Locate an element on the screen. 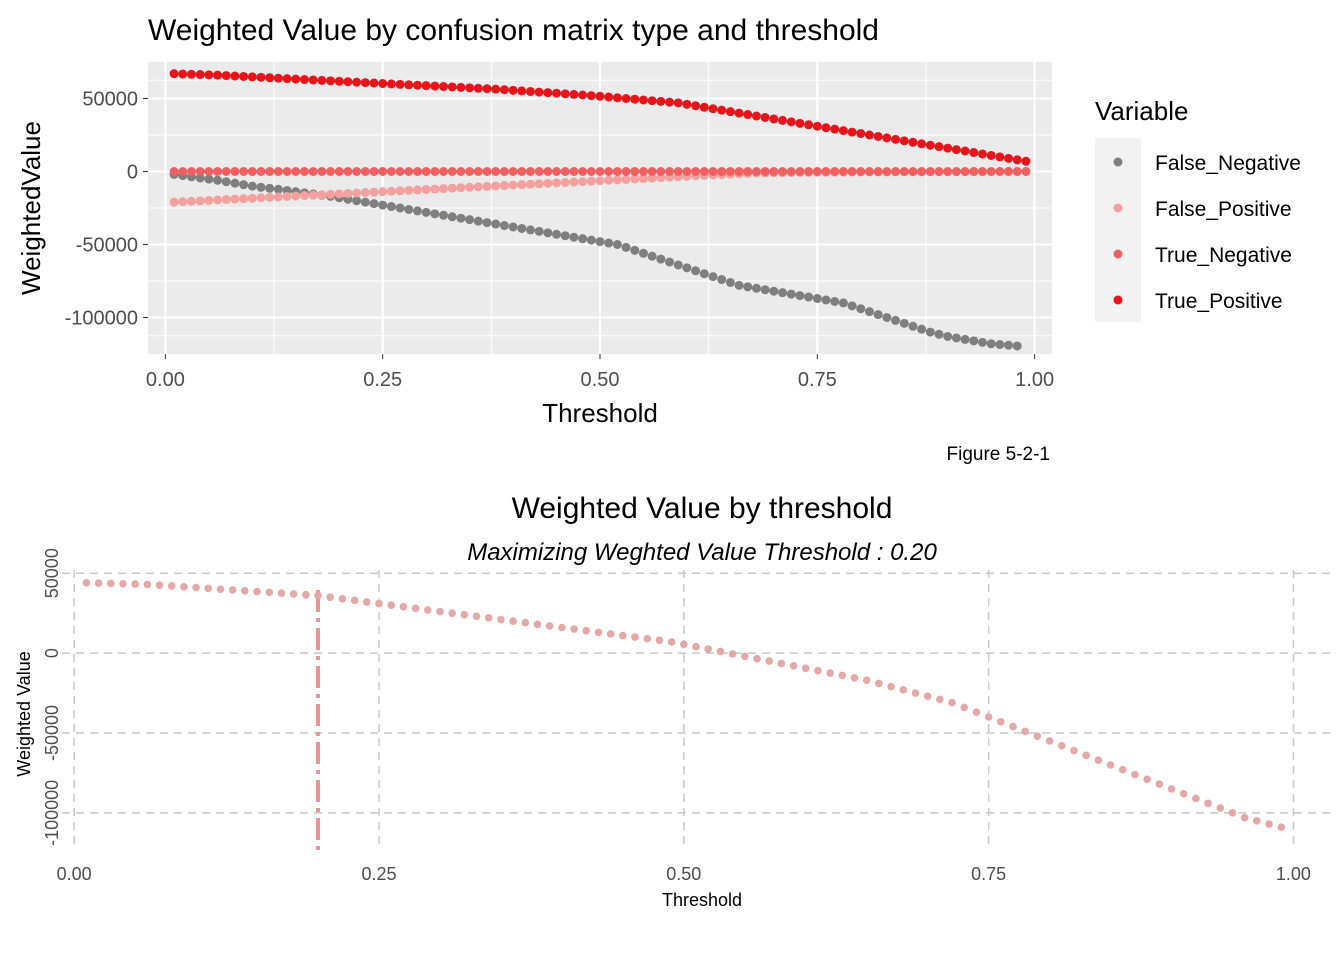 The image size is (1344, 960). bottom-x-axis: 0.00 0.25 0.50 0.75 1.00 is located at coordinates (684, 874).